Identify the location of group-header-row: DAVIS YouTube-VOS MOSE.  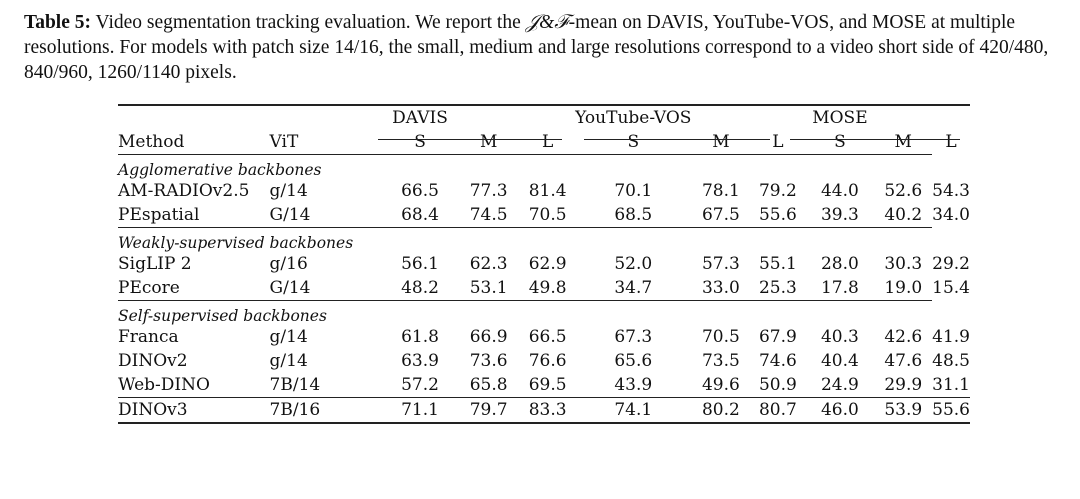
(544, 117).